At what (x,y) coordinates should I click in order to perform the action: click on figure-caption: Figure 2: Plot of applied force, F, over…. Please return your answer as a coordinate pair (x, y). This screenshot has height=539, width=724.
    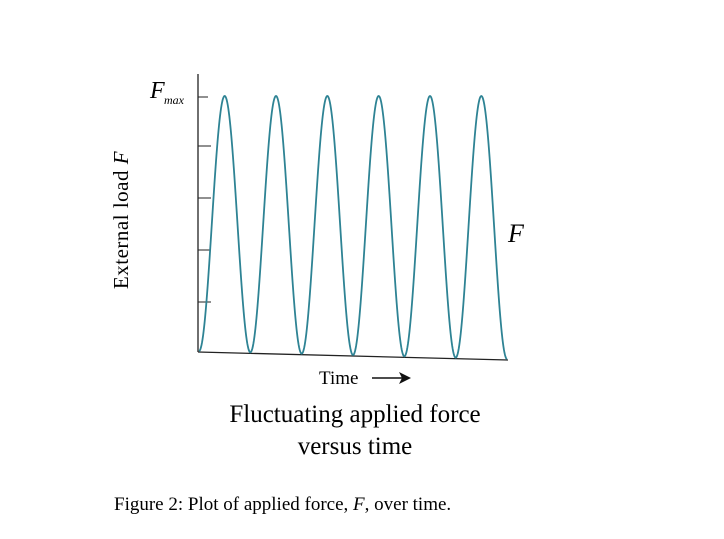
    Looking at the image, I should click on (282, 504).